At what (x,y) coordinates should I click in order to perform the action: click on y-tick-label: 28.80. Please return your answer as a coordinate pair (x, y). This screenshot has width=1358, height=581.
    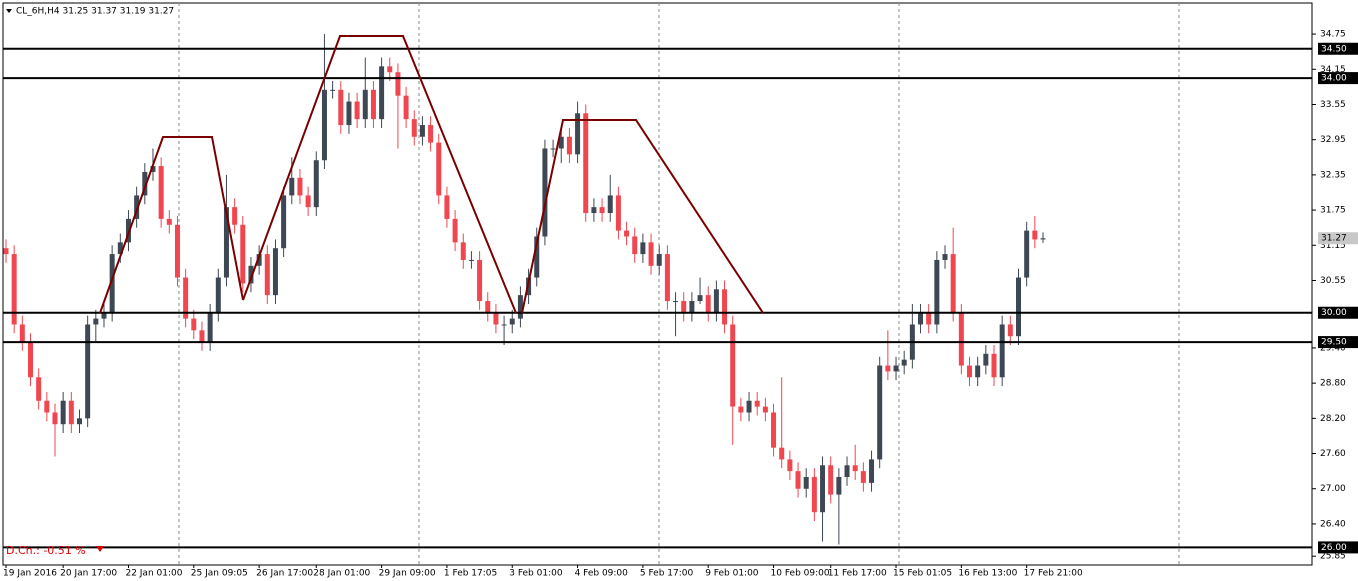
    Looking at the image, I should click on (1333, 384).